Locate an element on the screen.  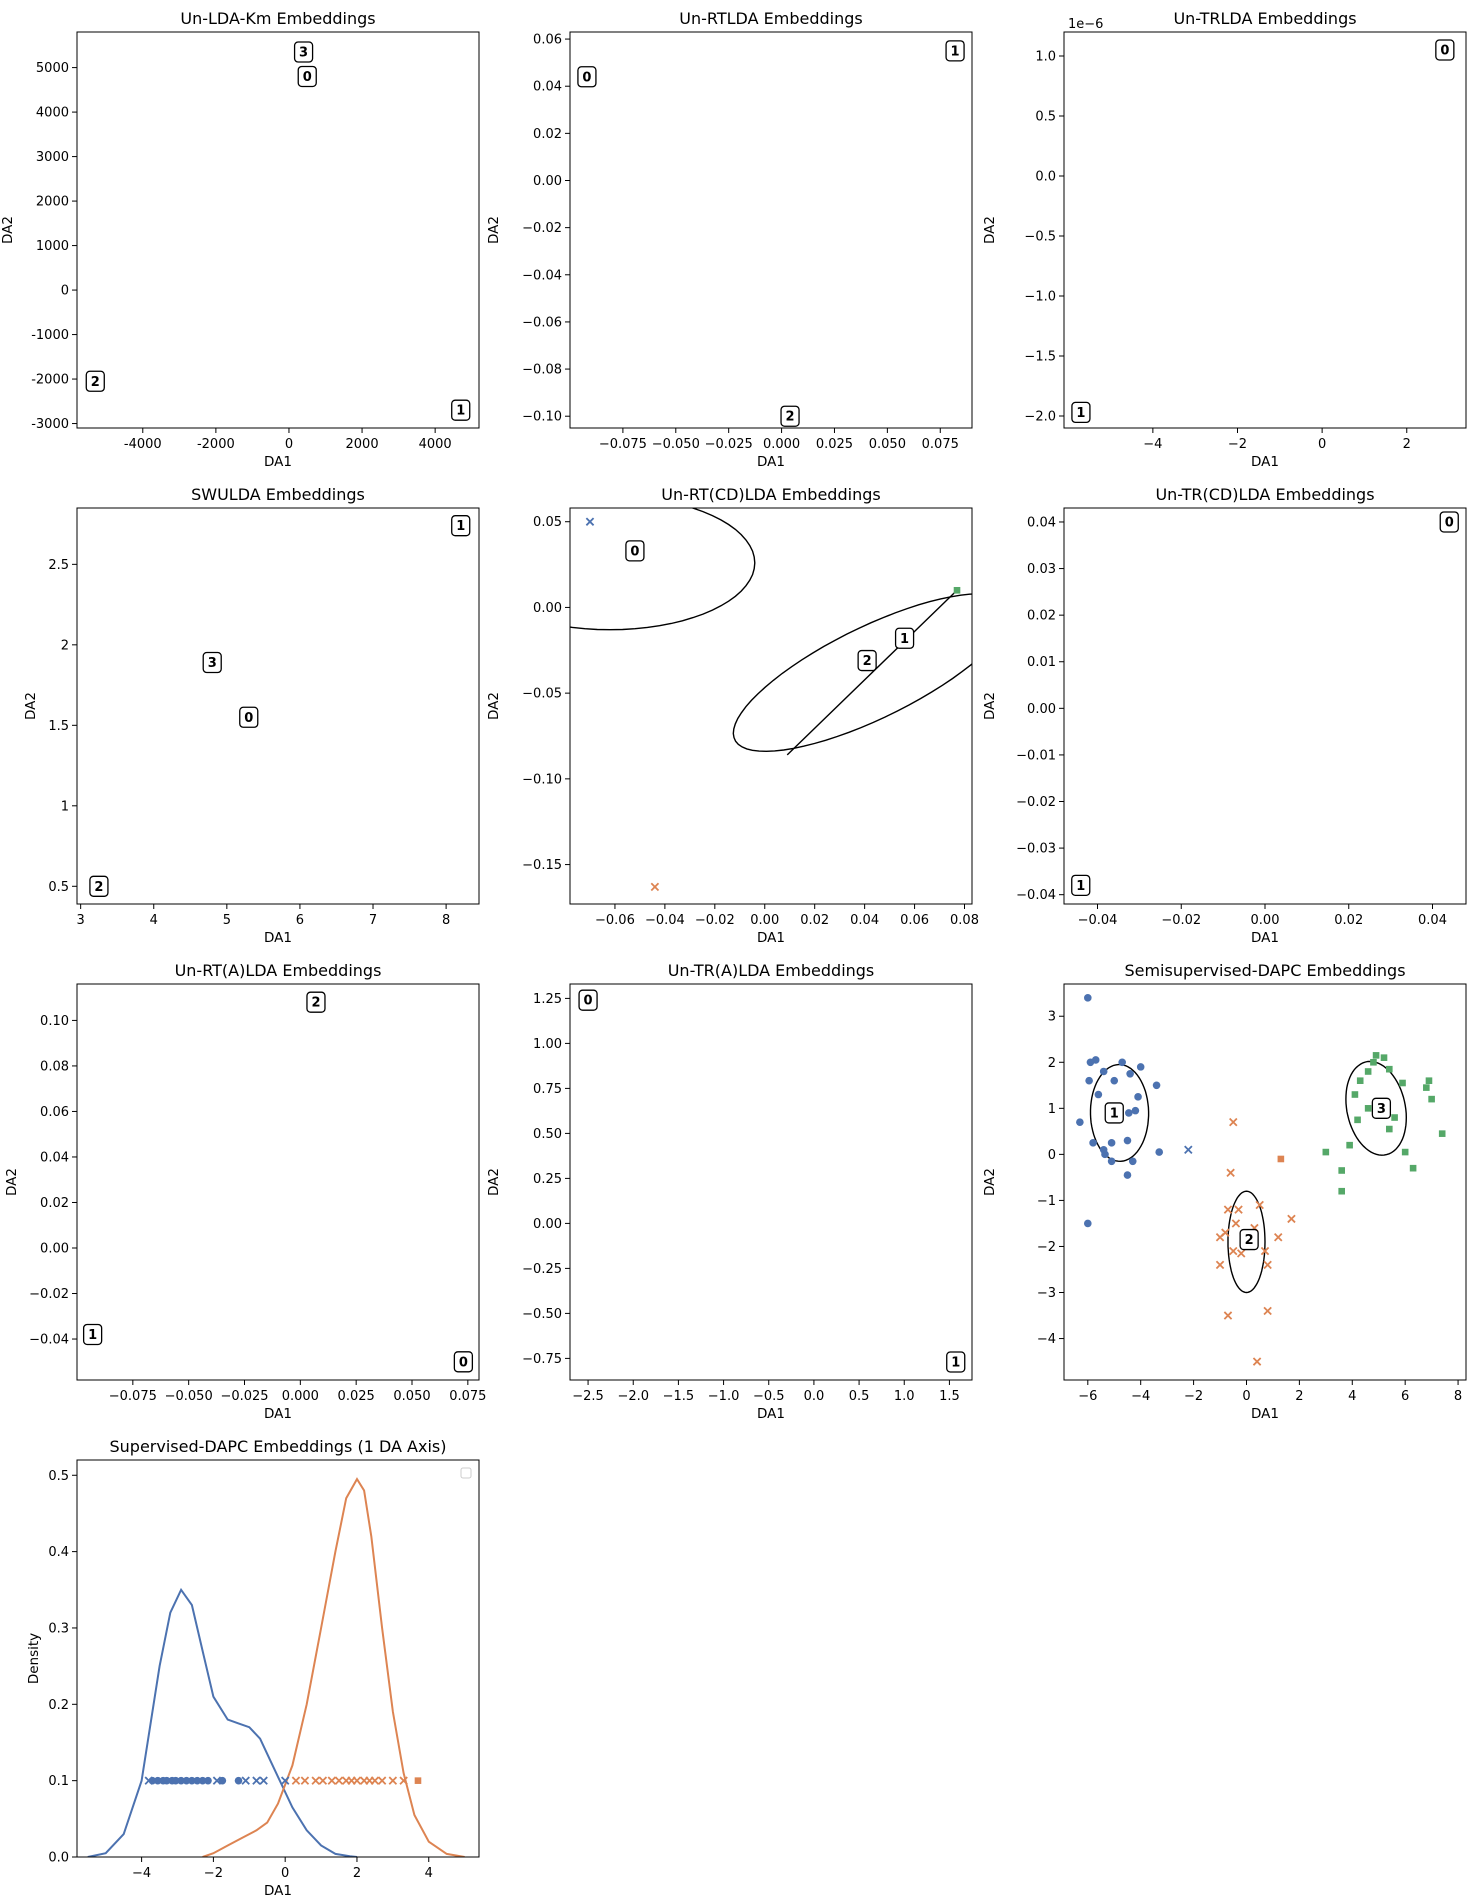
x-tick-label: 0.000 is located at coordinates (300, 1396).